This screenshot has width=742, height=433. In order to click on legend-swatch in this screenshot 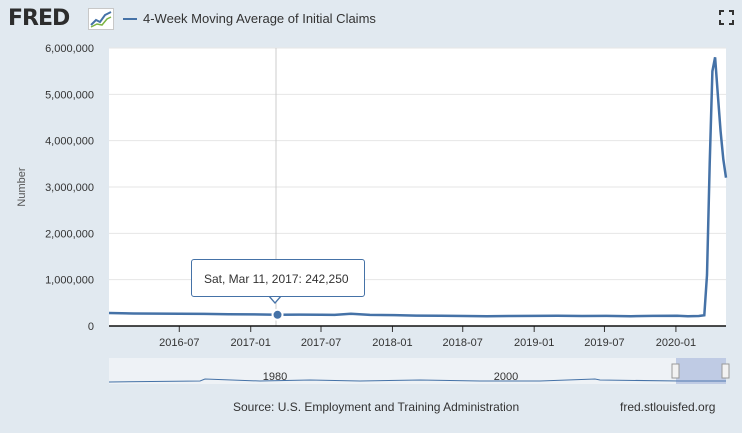, I will do `click(130, 18)`.